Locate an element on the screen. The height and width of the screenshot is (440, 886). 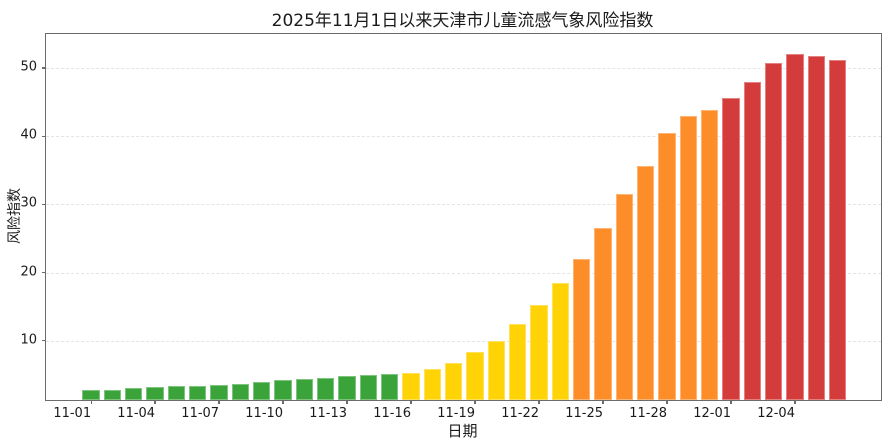
y-tick-label: 40 is located at coordinates (28, 135).